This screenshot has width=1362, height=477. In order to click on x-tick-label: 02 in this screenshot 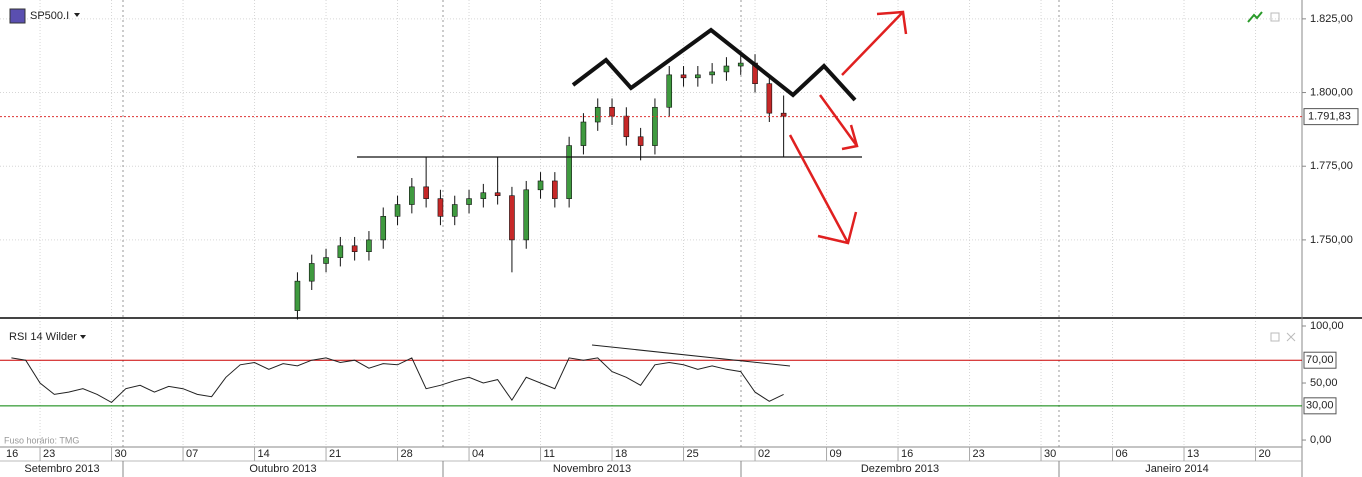, I will do `click(764, 454)`.